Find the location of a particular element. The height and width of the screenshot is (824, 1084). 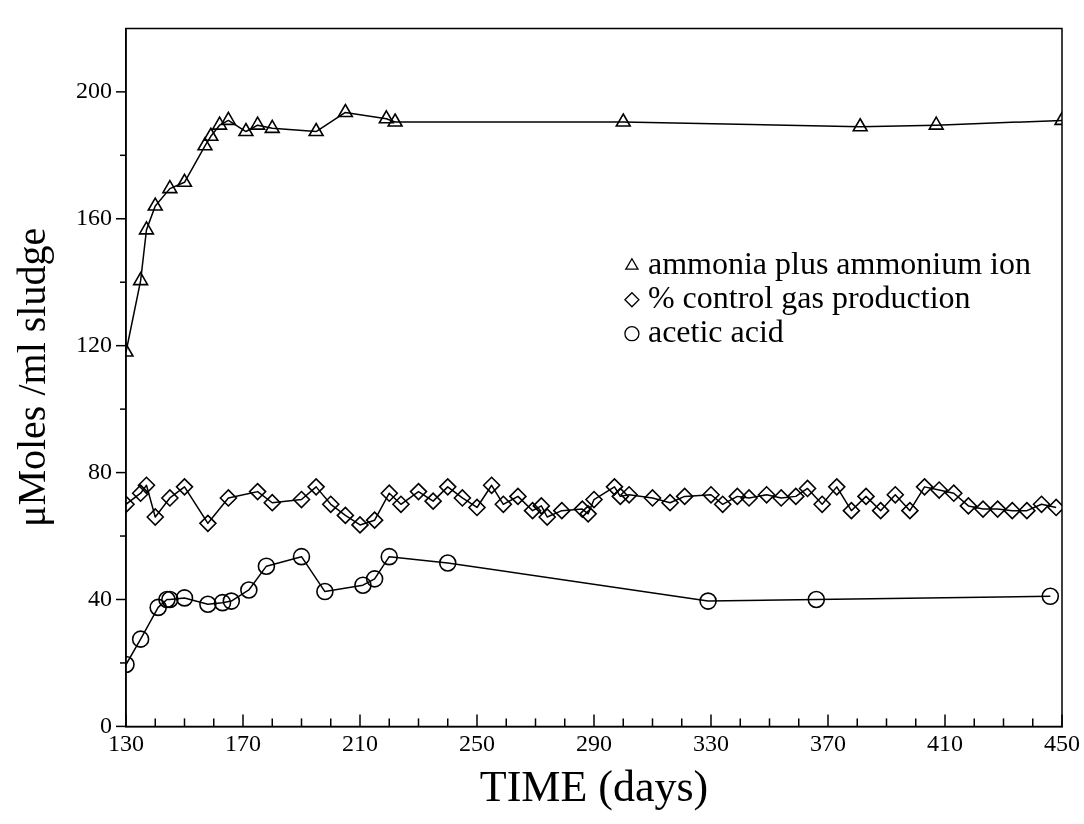

x-tick-label: 370 is located at coordinates (828, 743).